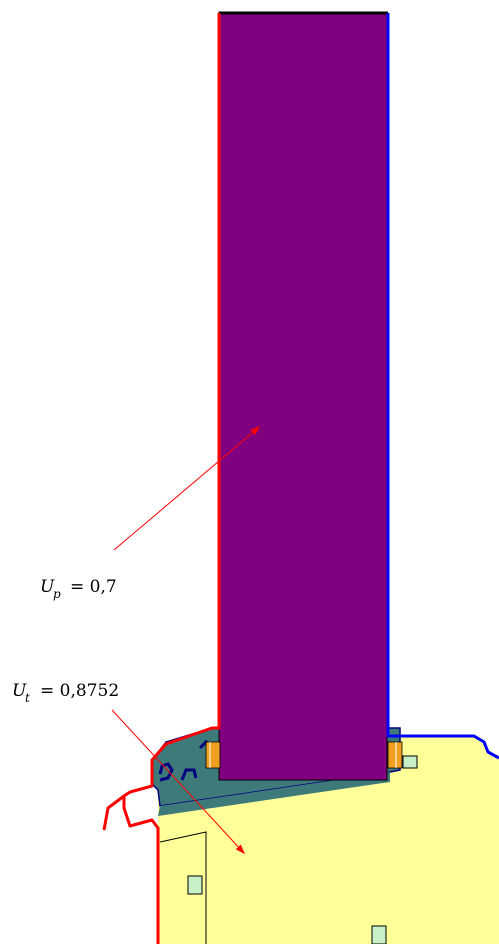  What do you see at coordinates (113, 812) in the screenshot?
I see `exterior-boundary-lip` at bounding box center [113, 812].